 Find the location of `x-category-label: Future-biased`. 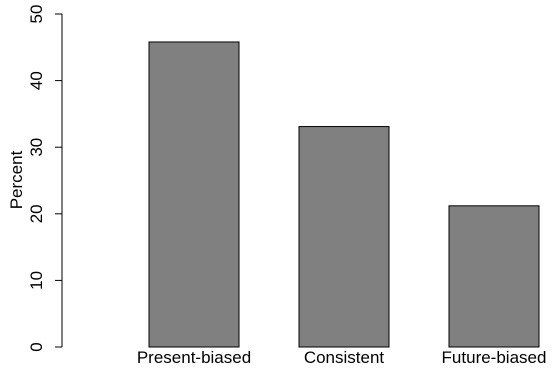

x-category-label: Future-biased is located at coordinates (494, 357).